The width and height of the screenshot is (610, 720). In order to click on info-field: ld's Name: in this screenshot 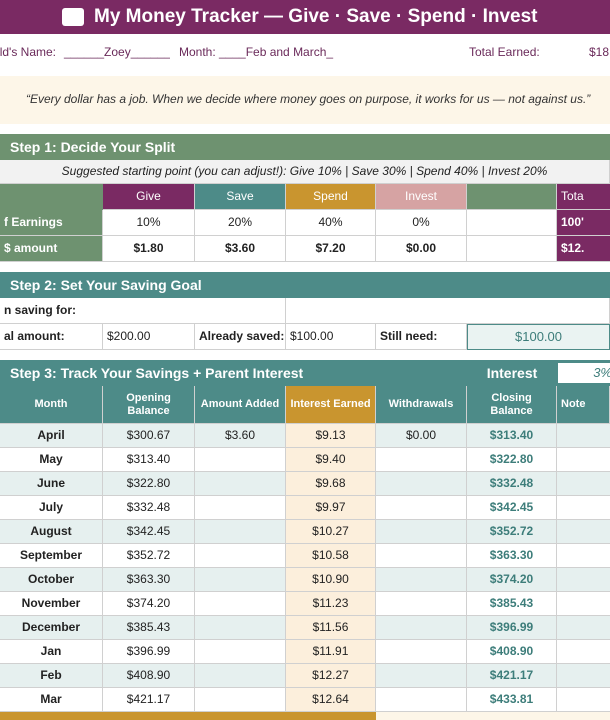, I will do `click(28, 52)`.